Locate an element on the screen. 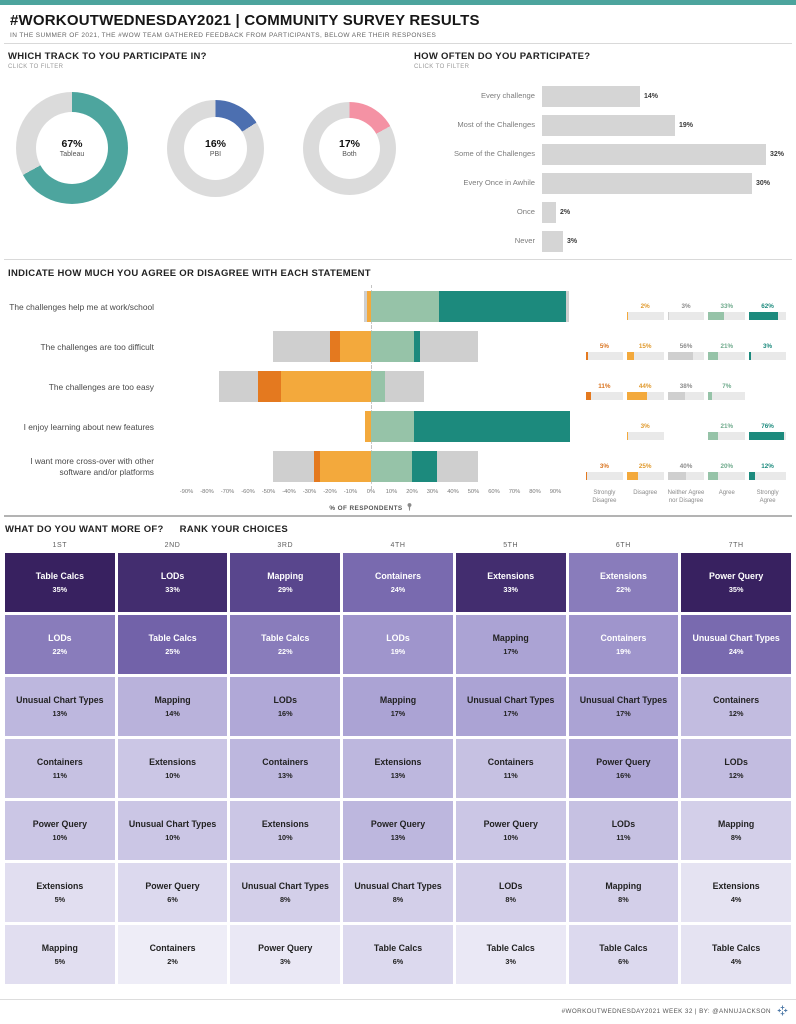 This screenshot has height=1024, width=796. frequency-bar-every-once-in-awhile is located at coordinates (647, 183).